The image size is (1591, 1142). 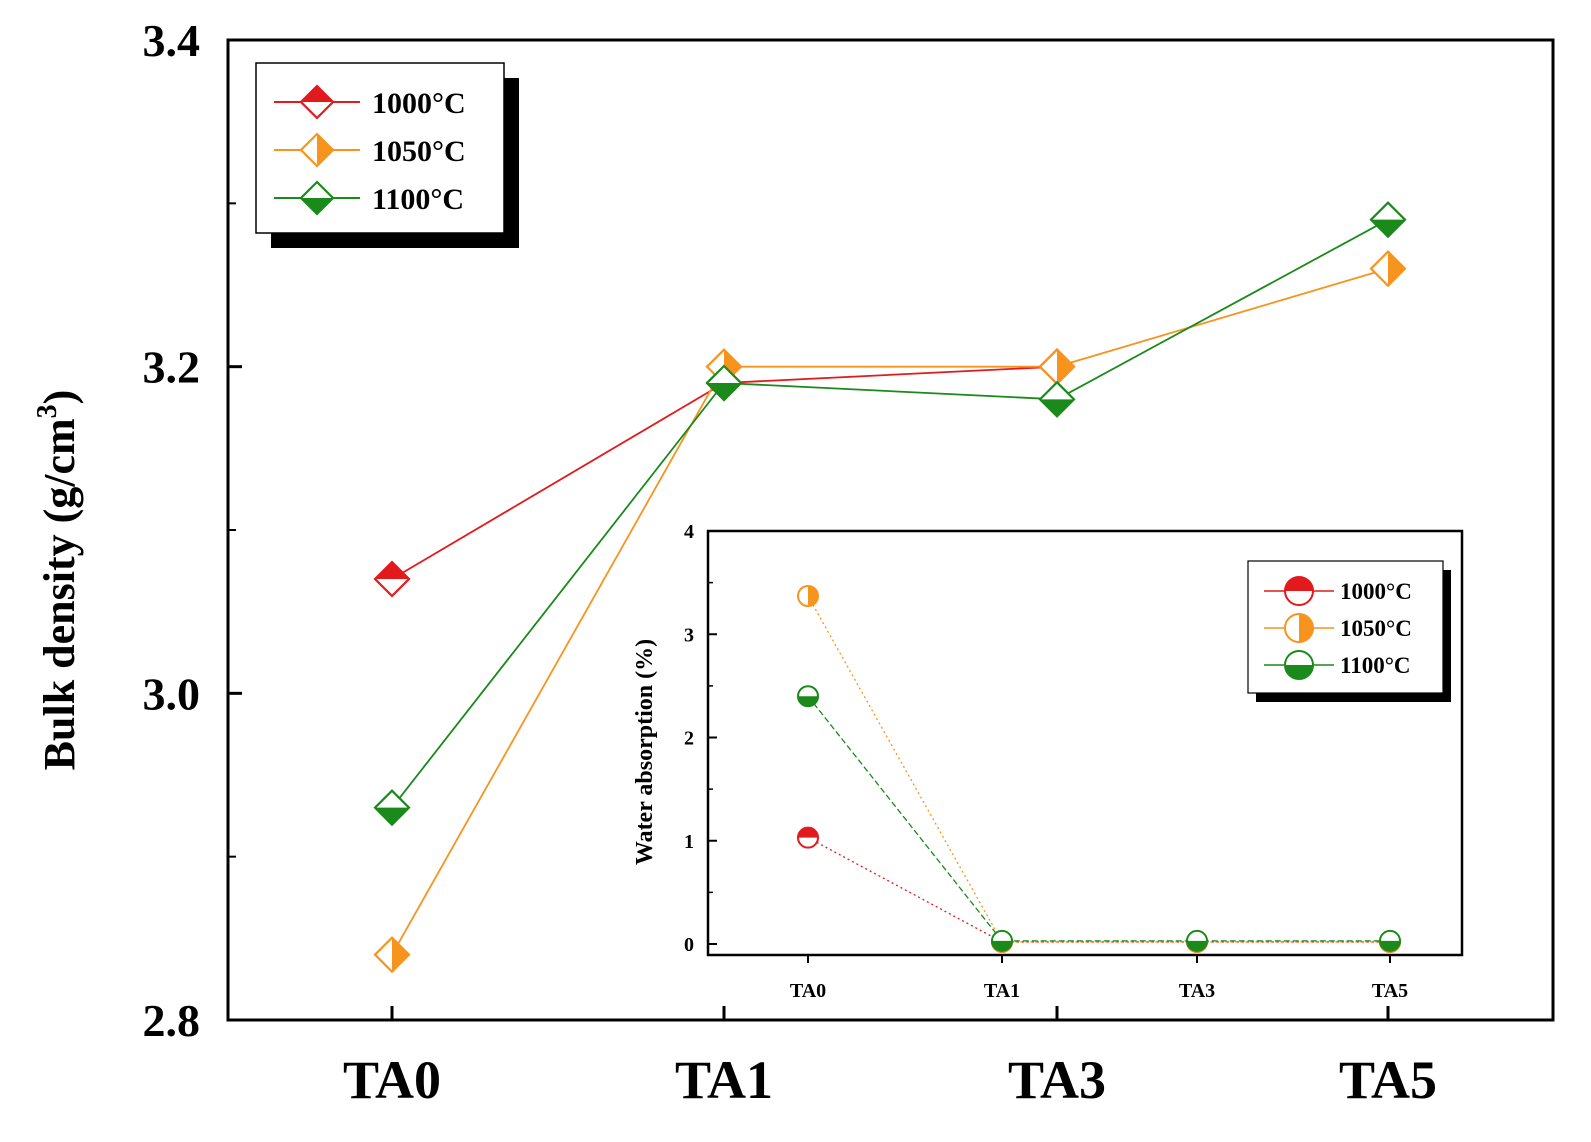 I want to click on main-x-tick-label: TA5, so click(x=1388, y=1080).